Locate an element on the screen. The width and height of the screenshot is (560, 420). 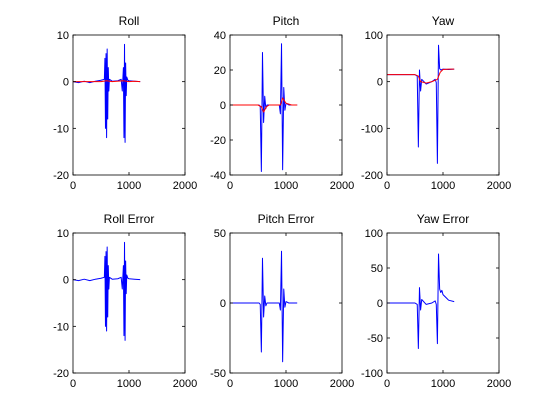
subplot-2: Pitch 0 1000 2000 40 20 0 -20 -40 is located at coordinates (282, 103).